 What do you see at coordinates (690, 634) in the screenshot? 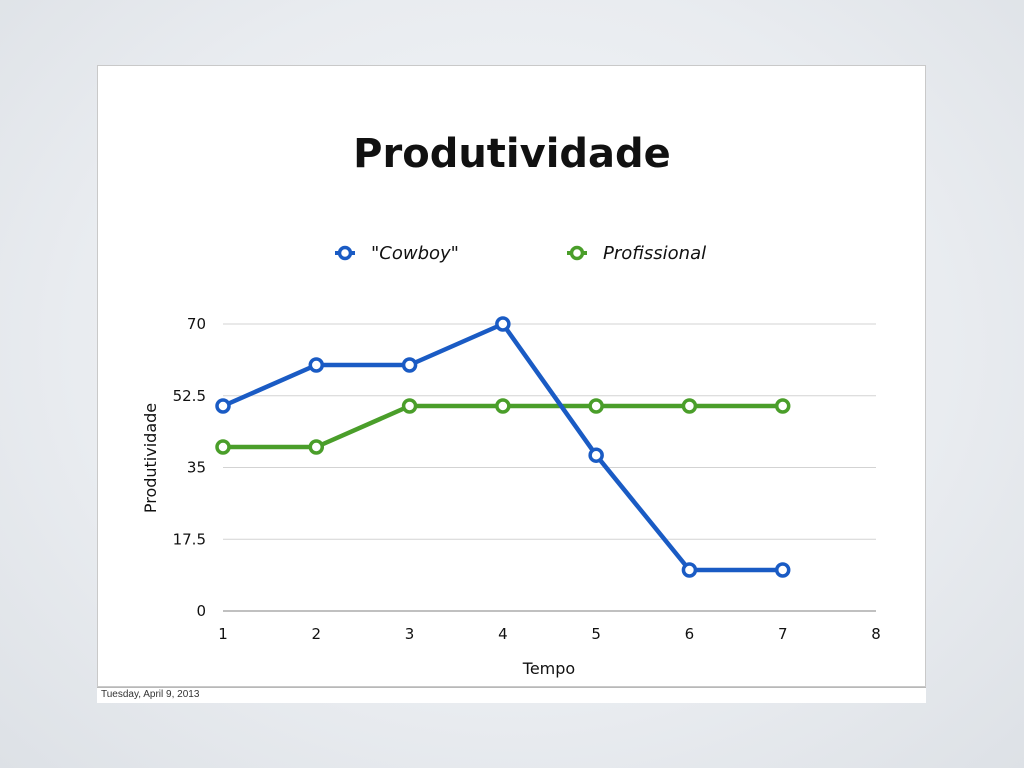
I see `x-tick-label: 6` at bounding box center [690, 634].